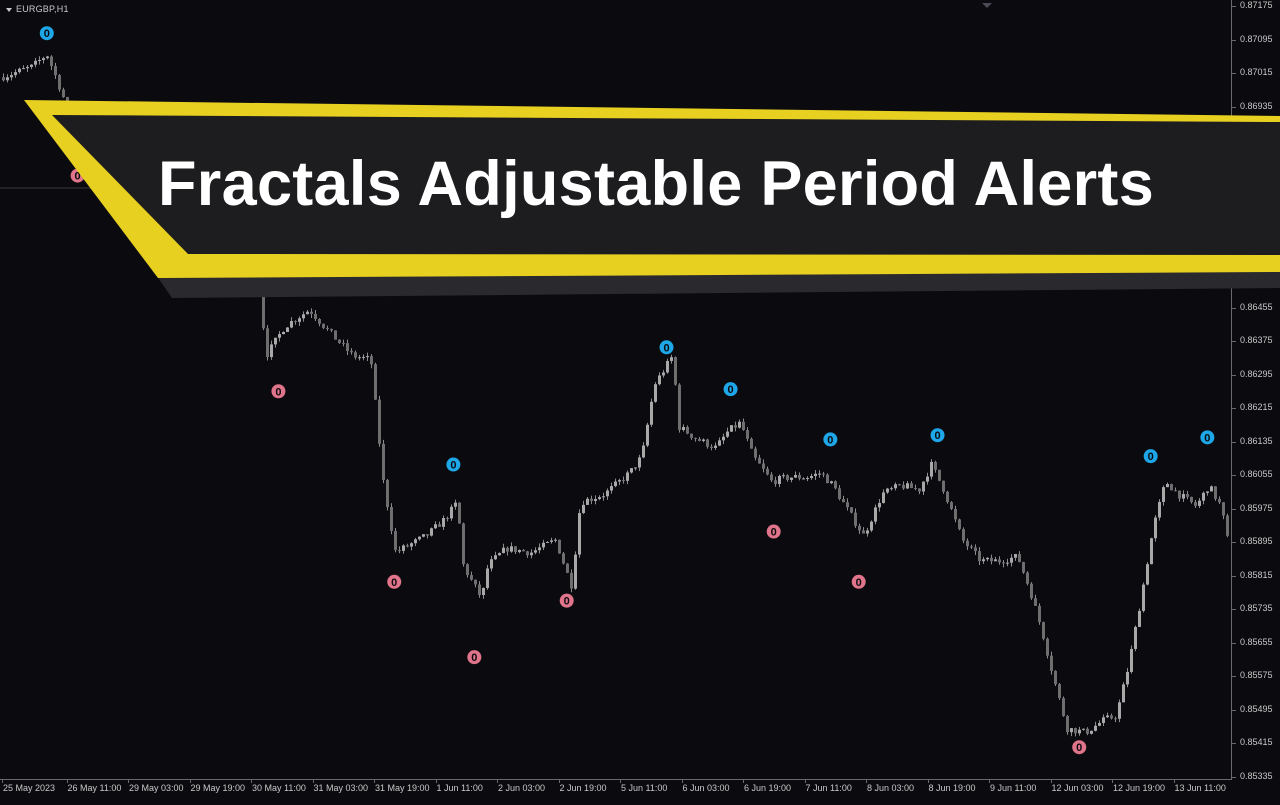 Image resolution: width=1280 pixels, height=805 pixels. Describe the element at coordinates (1256, 742) in the screenshot. I see `price-tick-label: 0.85415` at that location.